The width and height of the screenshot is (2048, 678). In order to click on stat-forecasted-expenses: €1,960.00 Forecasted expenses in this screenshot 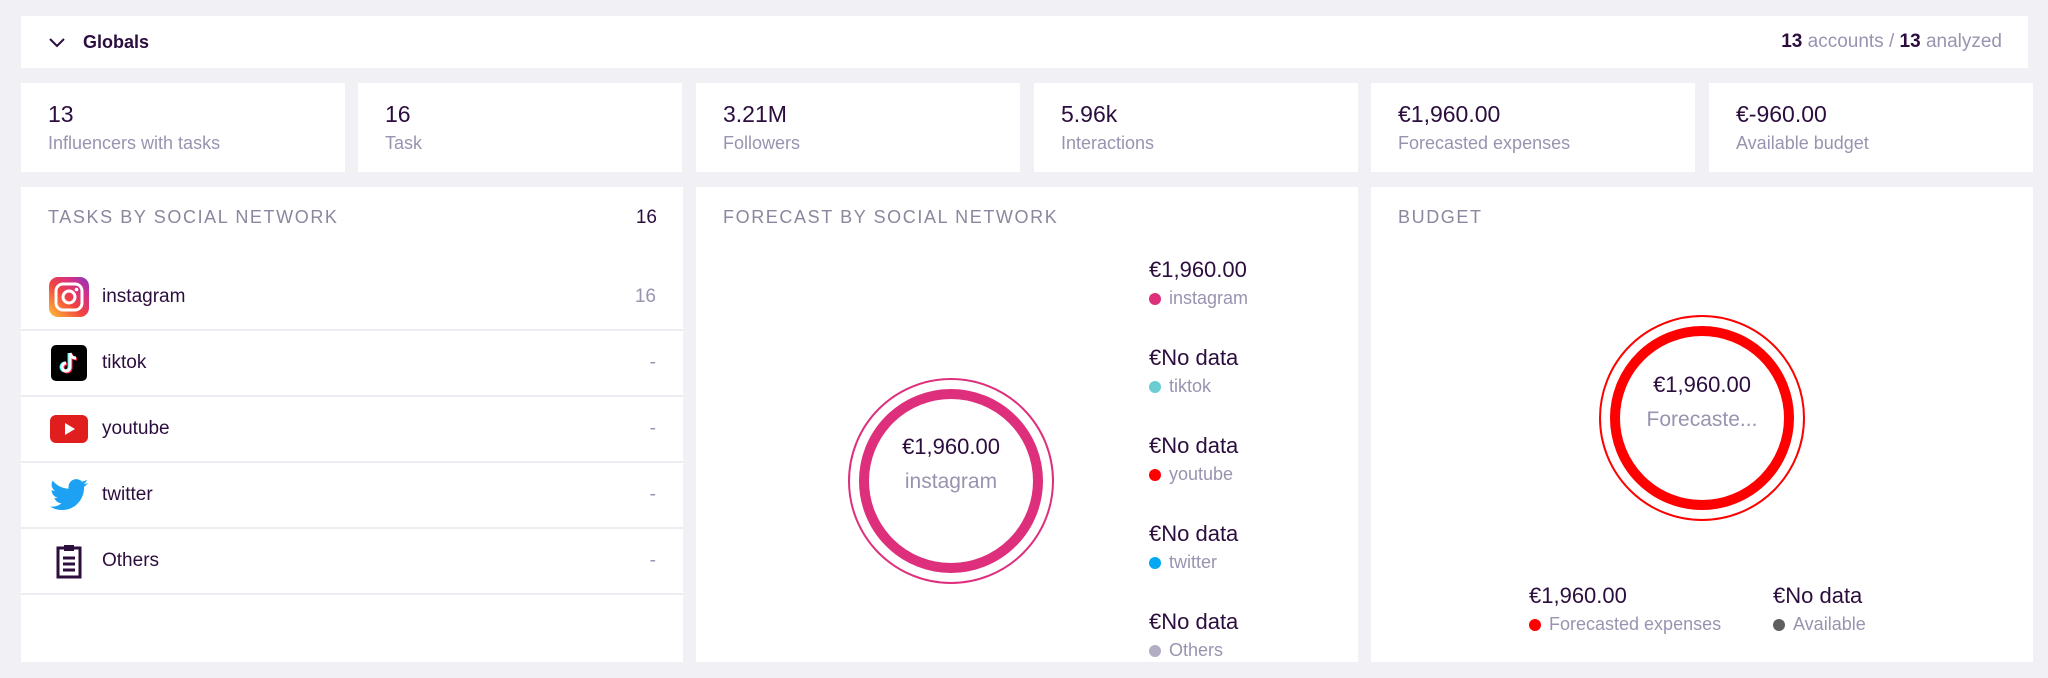, I will do `click(1533, 127)`.